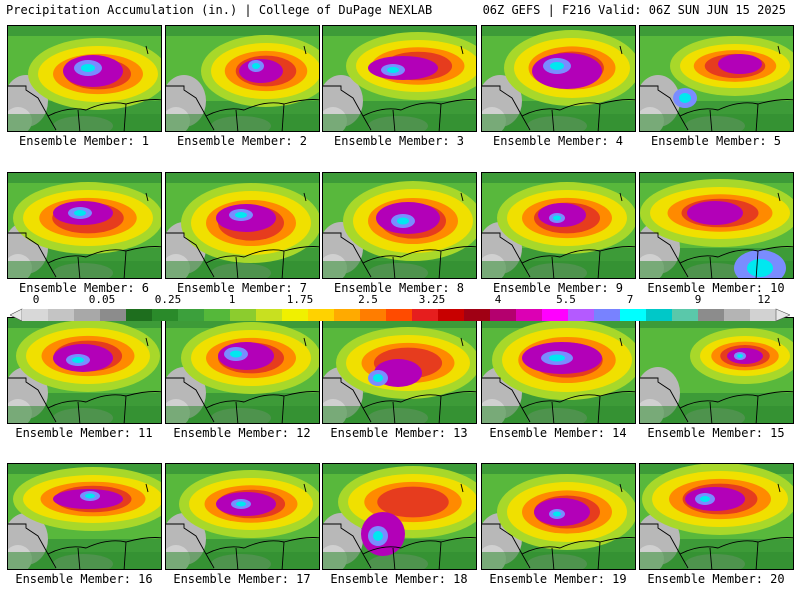  What do you see at coordinates (716, 433) in the screenshot?
I see `member-label: Ensemble Member: 15` at bounding box center [716, 433].